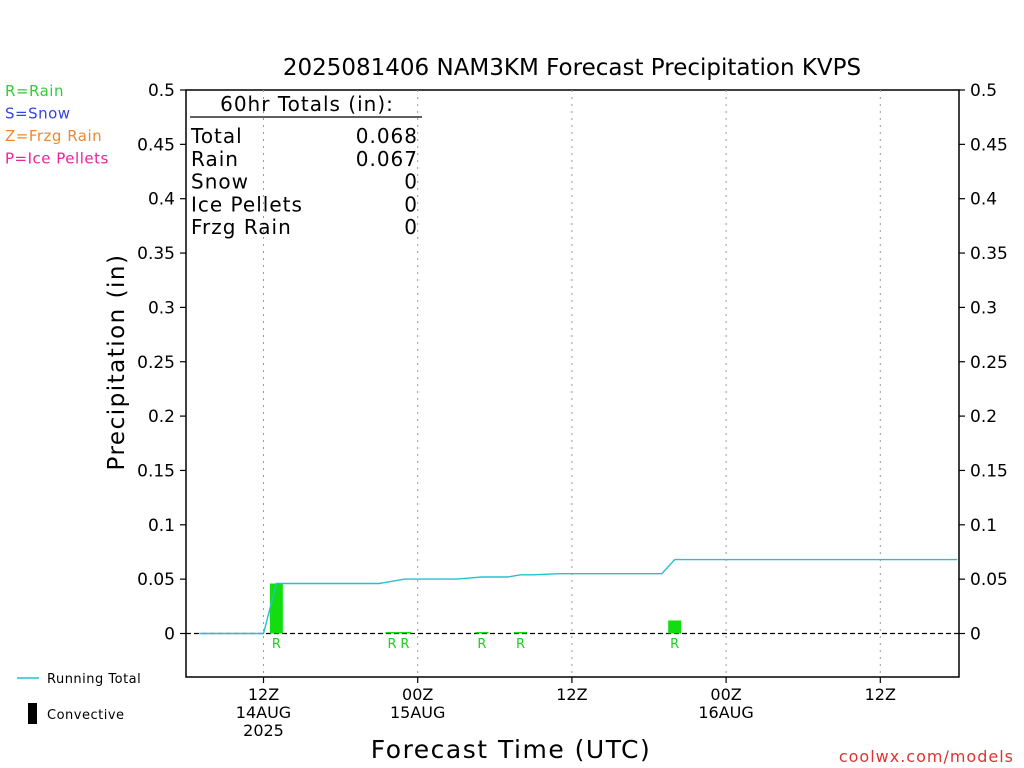 The height and width of the screenshot is (768, 1024). Describe the element at coordinates (983, 91) in the screenshot. I see `y-tick-label-right: 0.5` at that location.